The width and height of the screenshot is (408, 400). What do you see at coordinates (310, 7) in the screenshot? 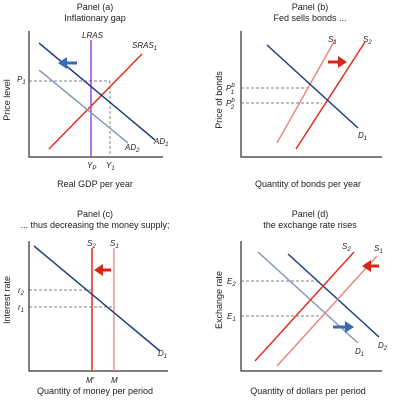
I see `panel-b-title: Panel (b)` at bounding box center [310, 7].